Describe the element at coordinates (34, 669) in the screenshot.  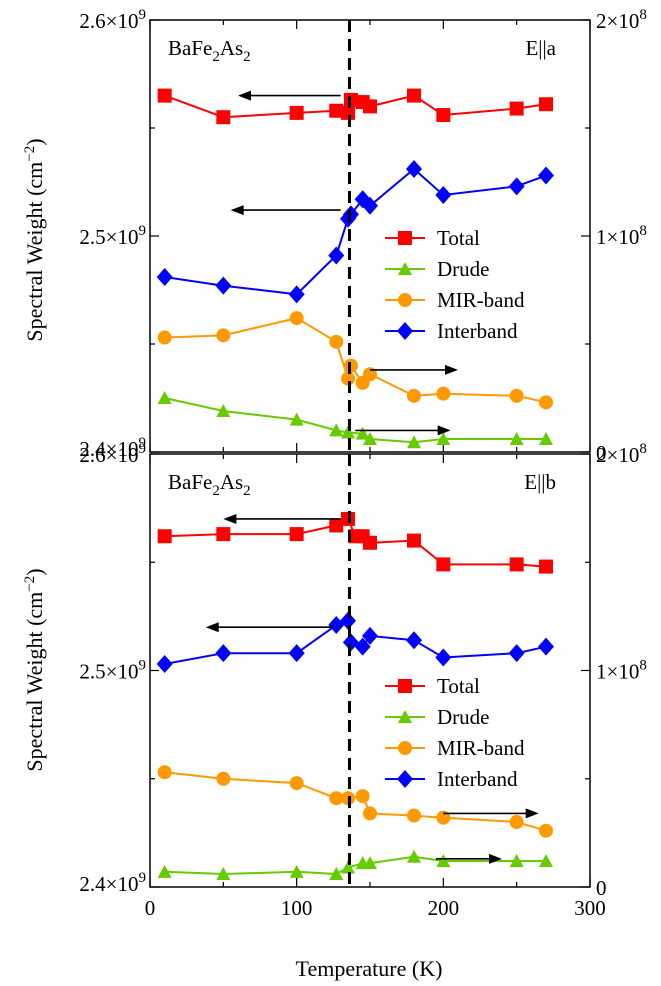
I see `y-axis-label-bottom: Spectral Weight (cm−2)` at that location.